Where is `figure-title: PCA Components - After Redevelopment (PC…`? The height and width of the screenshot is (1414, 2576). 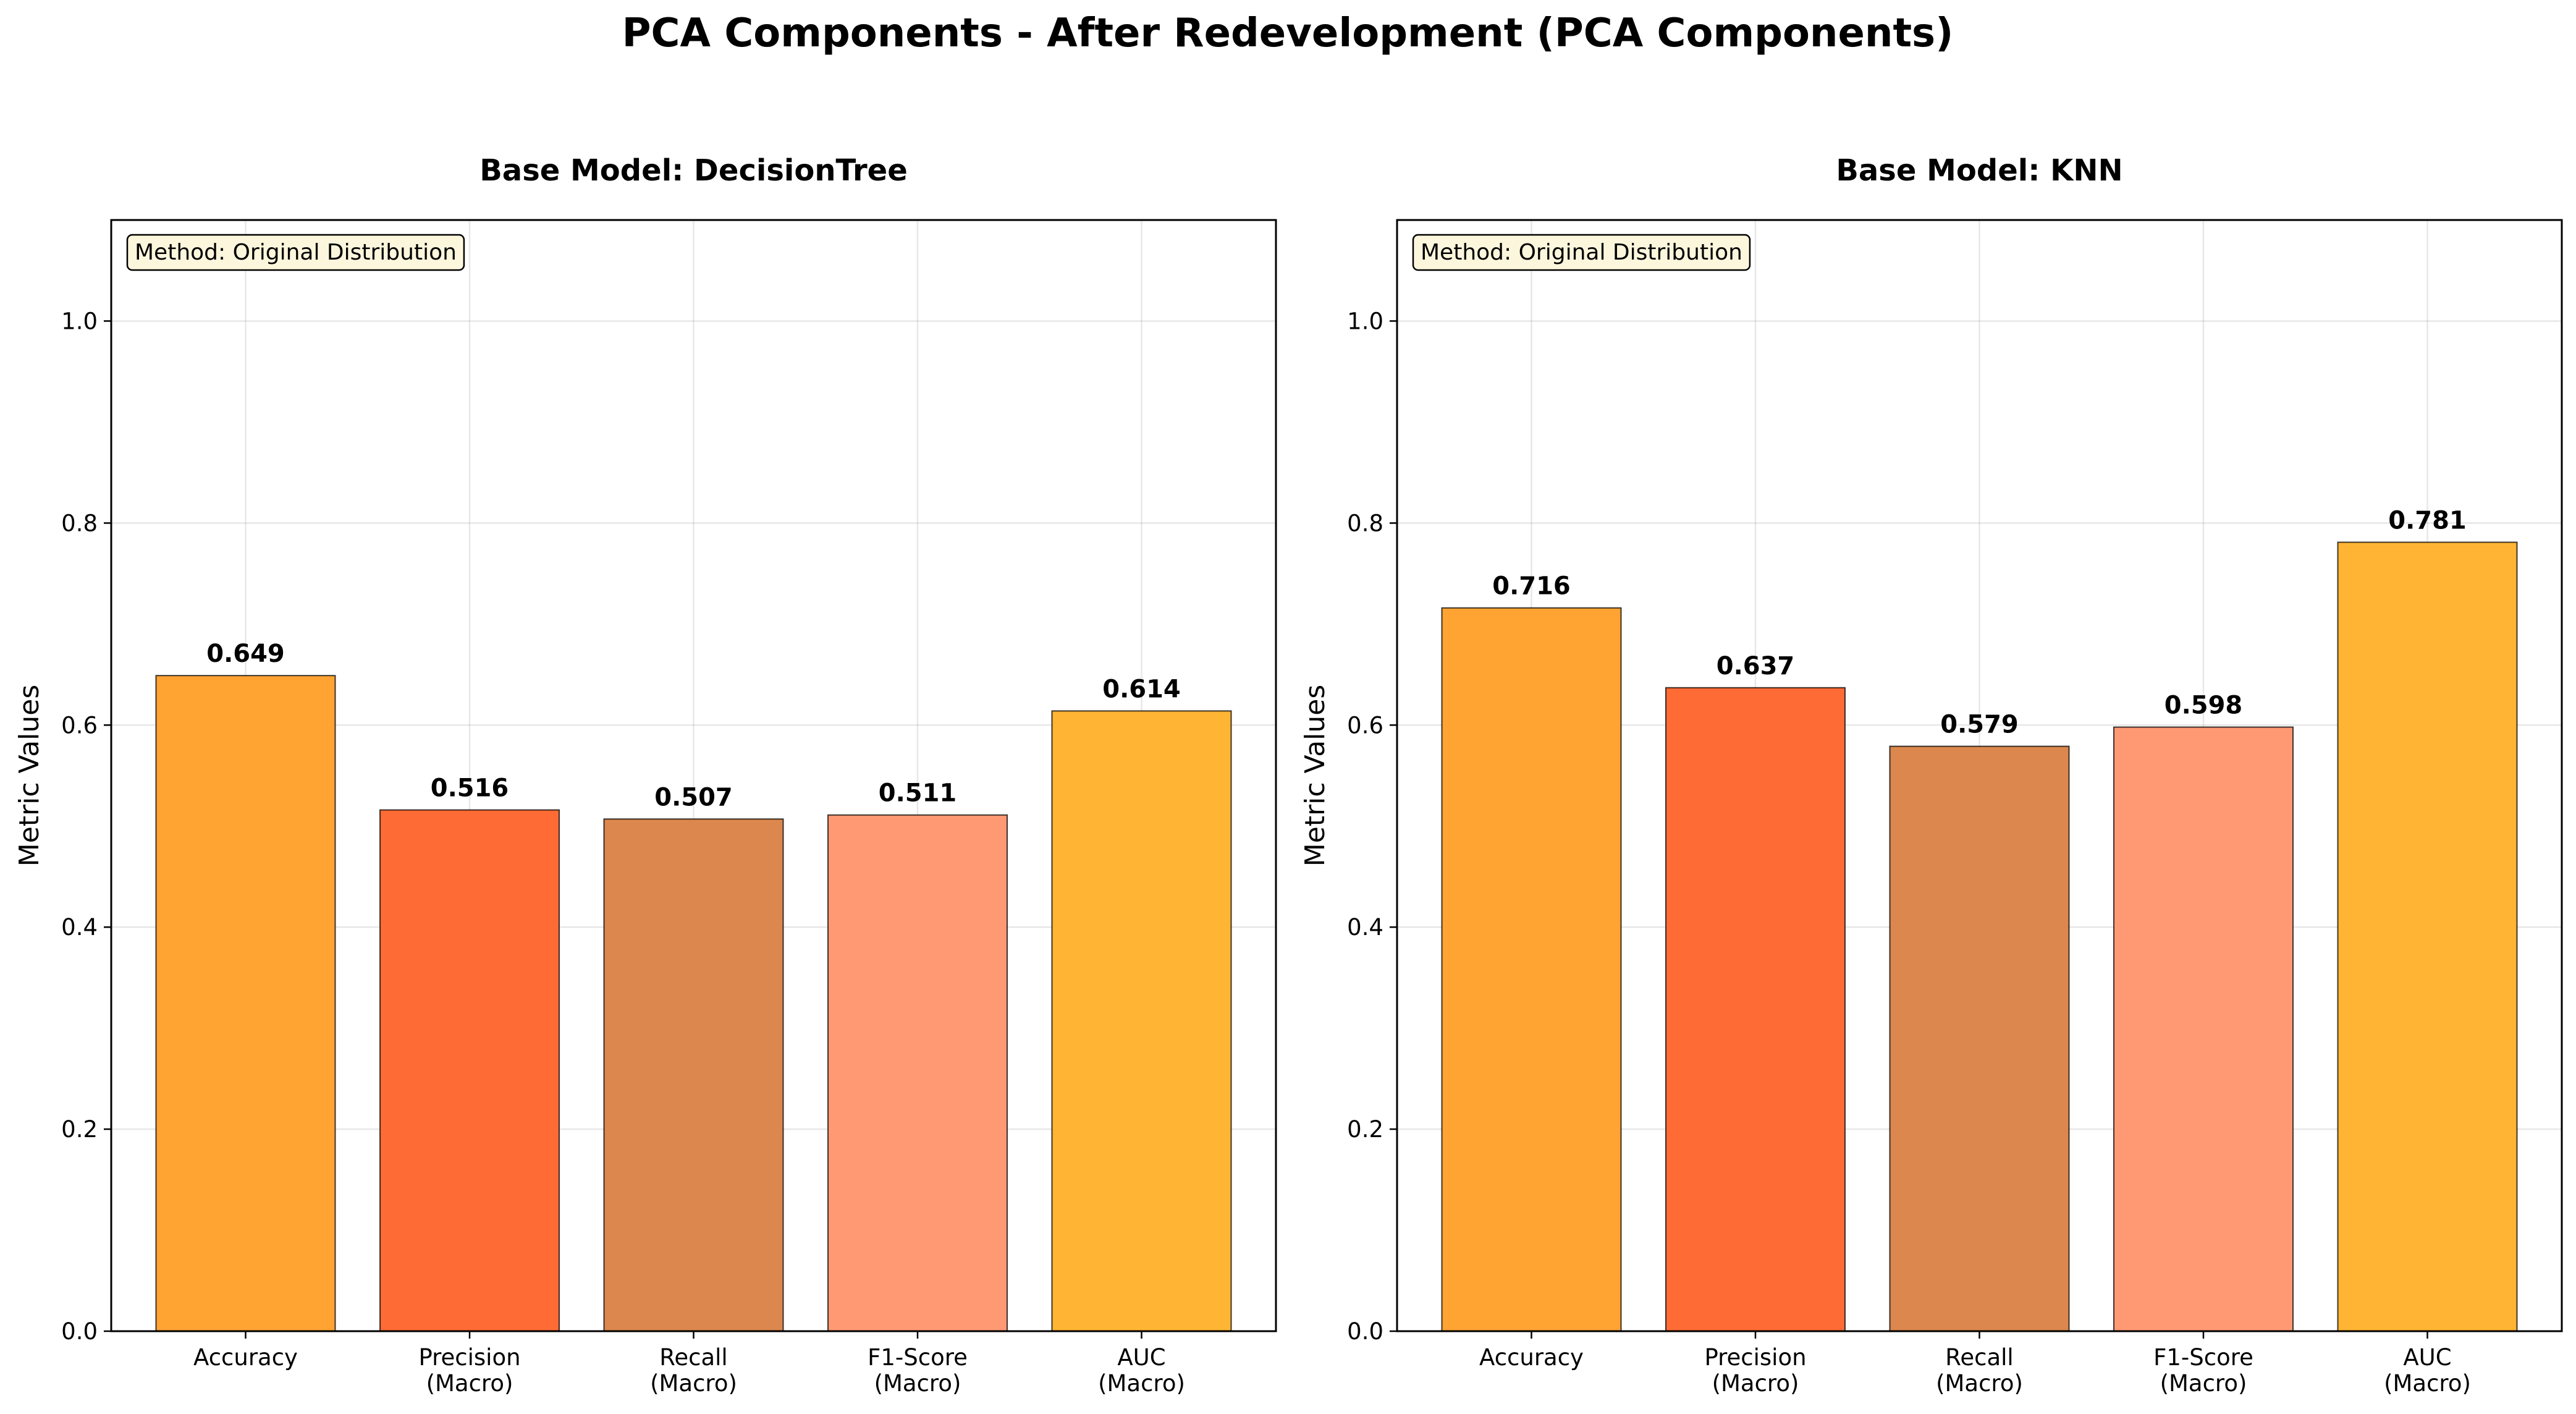 figure-title: PCA Components - After Redevelopment (PC… is located at coordinates (1288, 33).